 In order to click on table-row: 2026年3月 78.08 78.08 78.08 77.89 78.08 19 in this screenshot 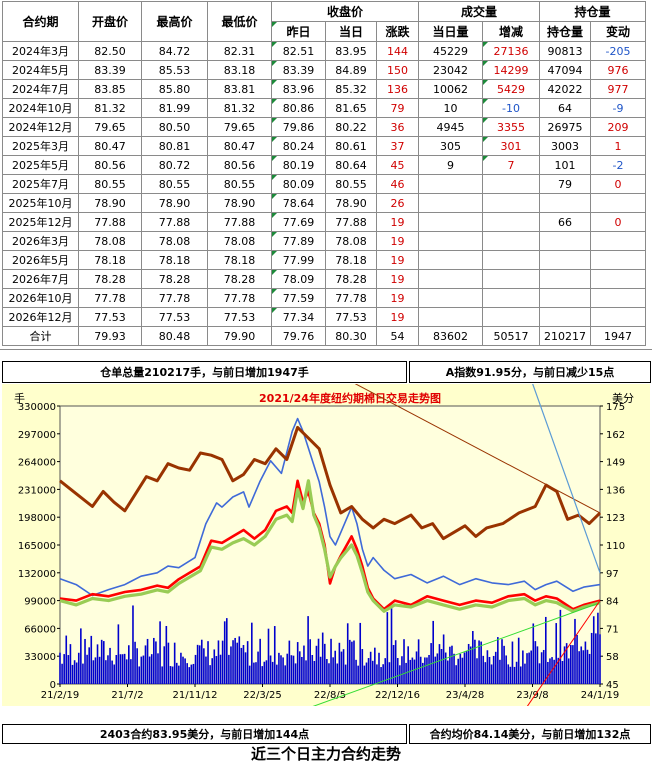, I will do `click(324, 241)`.